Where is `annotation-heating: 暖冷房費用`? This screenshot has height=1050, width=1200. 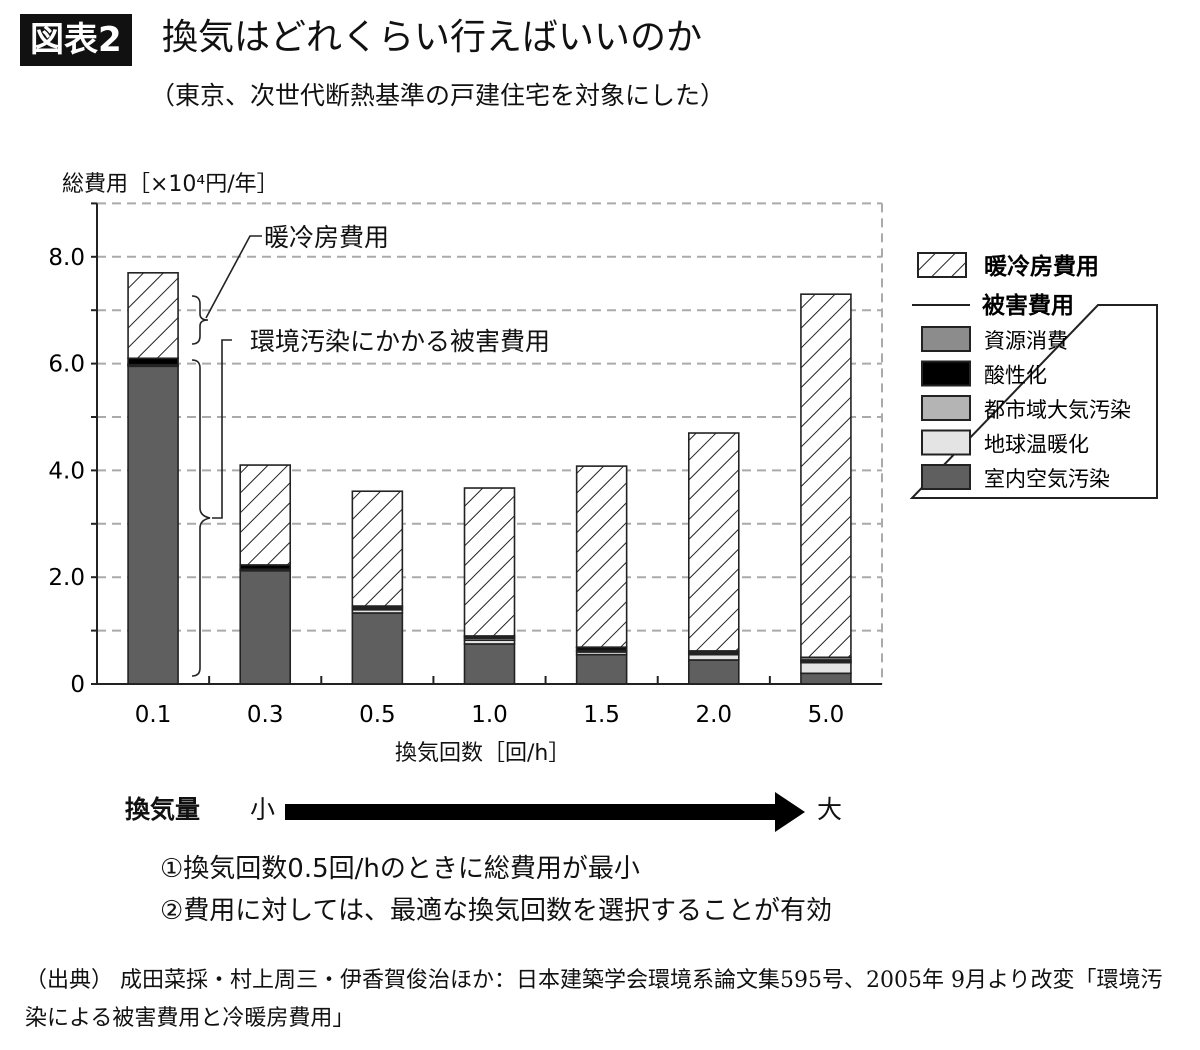 annotation-heating: 暖冷房費用 is located at coordinates (326, 237).